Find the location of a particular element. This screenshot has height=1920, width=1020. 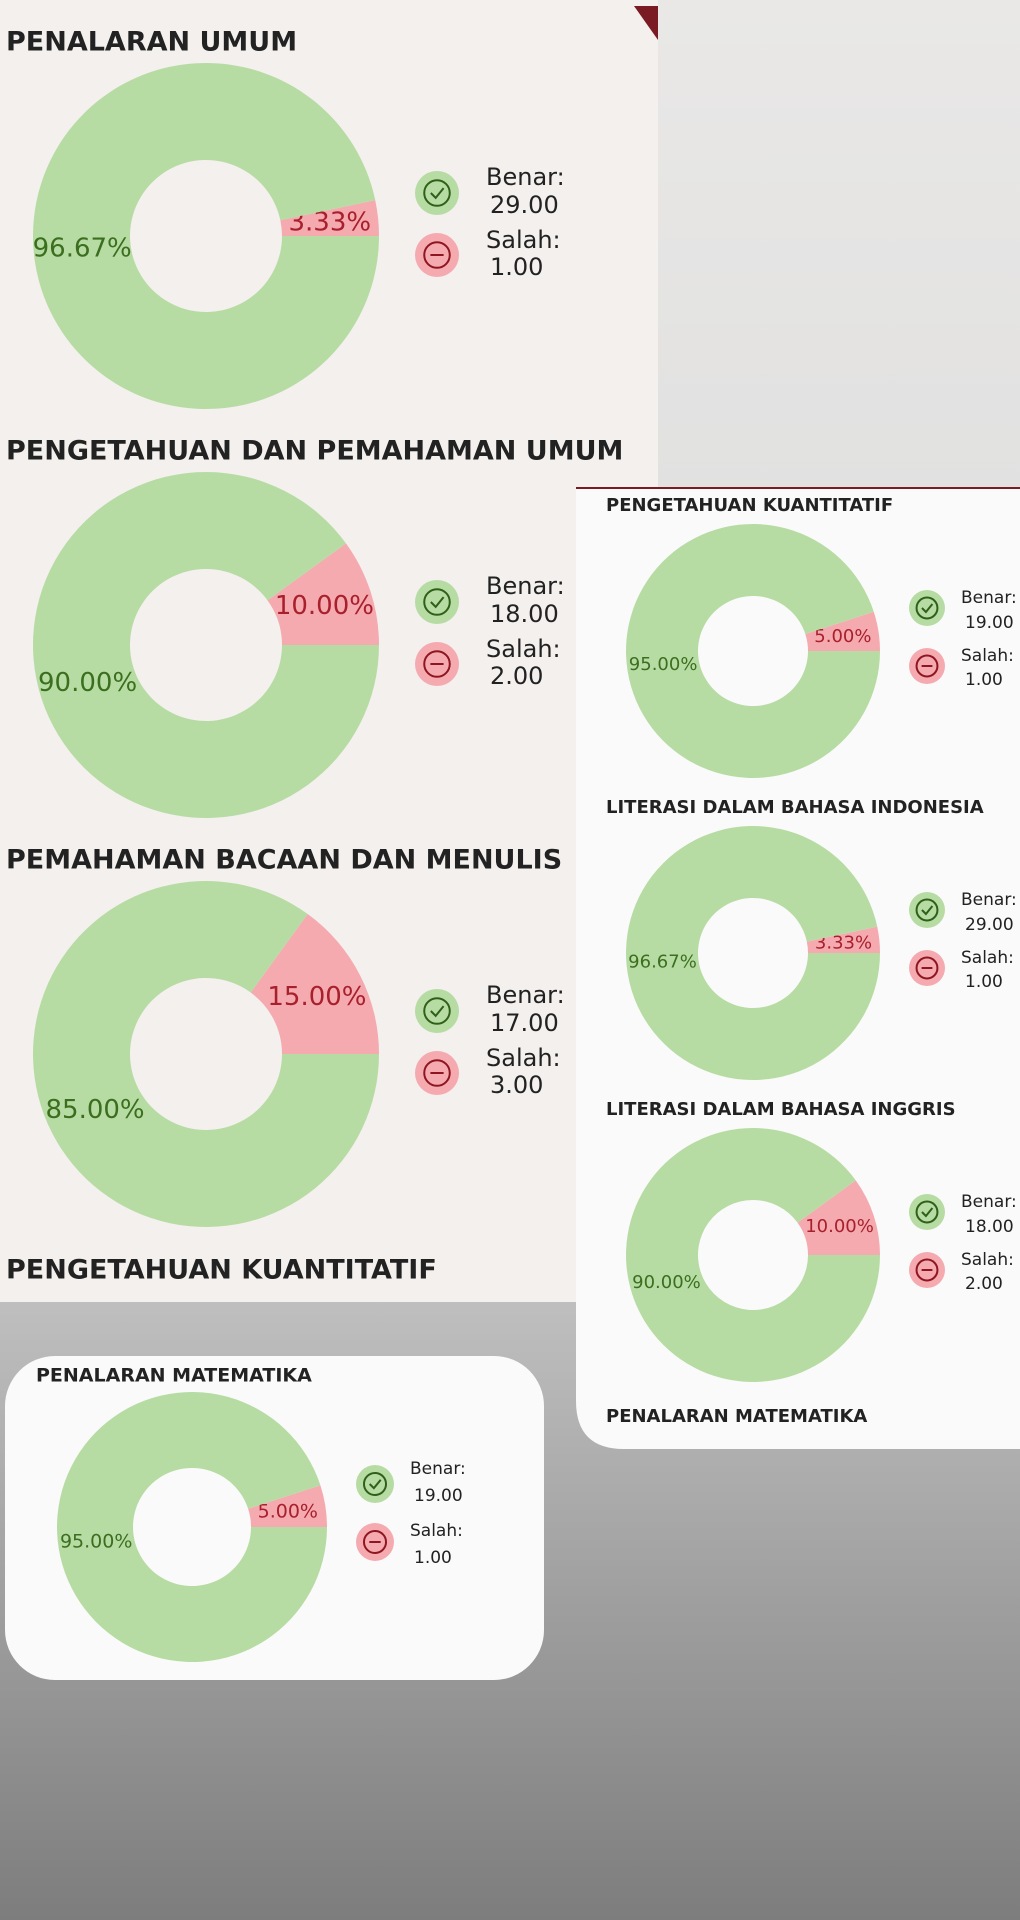

slice-label: 3.33% is located at coordinates (843, 942).